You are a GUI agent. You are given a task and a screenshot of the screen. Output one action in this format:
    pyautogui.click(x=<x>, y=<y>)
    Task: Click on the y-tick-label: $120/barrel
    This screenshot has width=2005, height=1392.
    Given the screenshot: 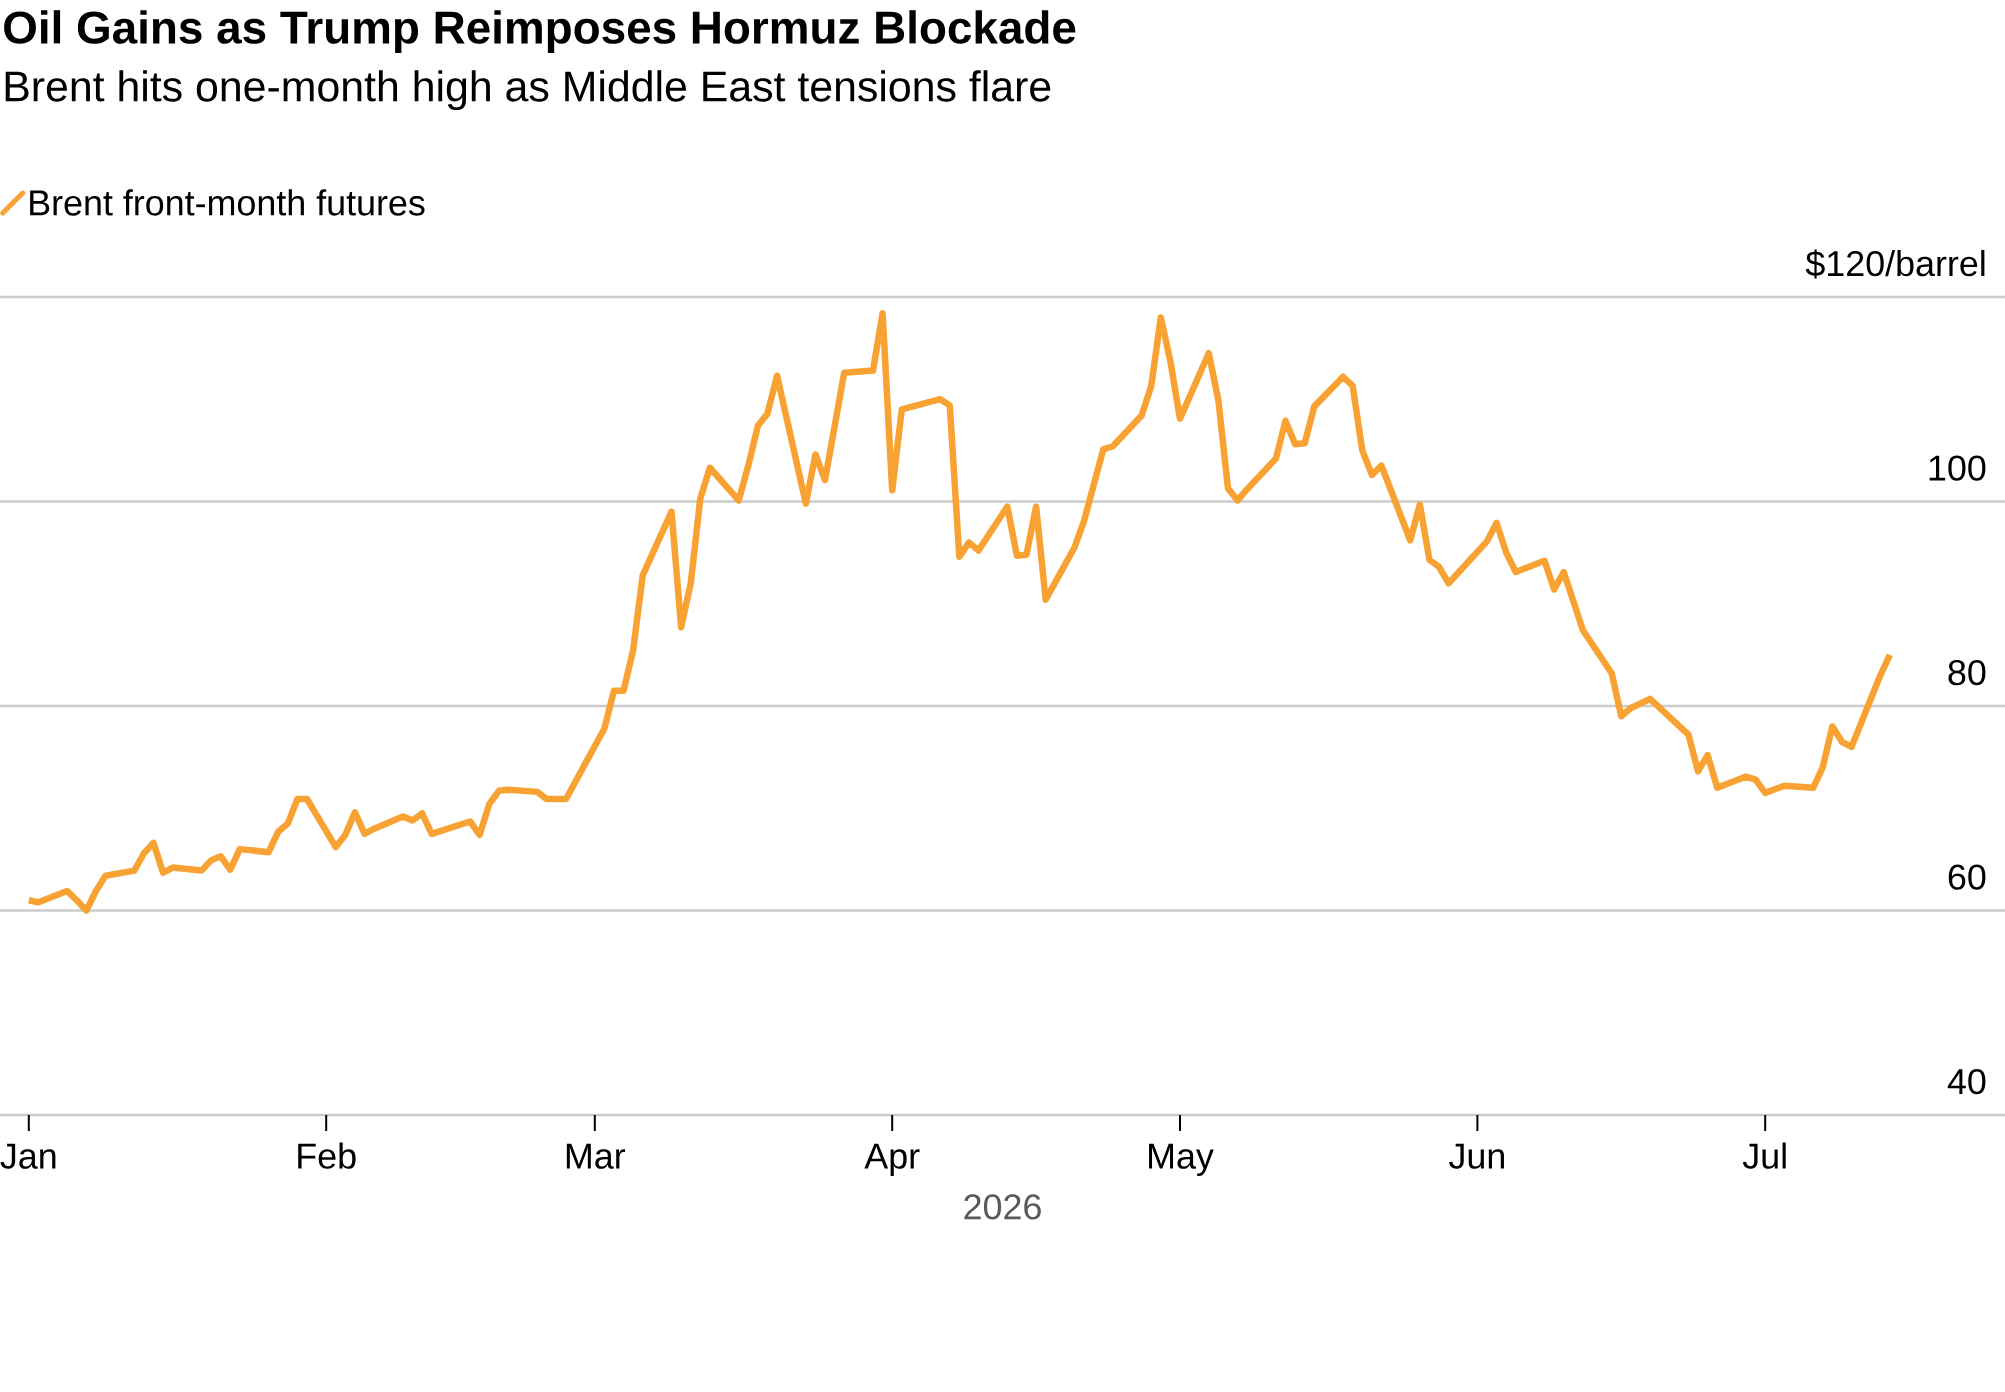 What is the action you would take?
    pyautogui.click(x=1895, y=264)
    